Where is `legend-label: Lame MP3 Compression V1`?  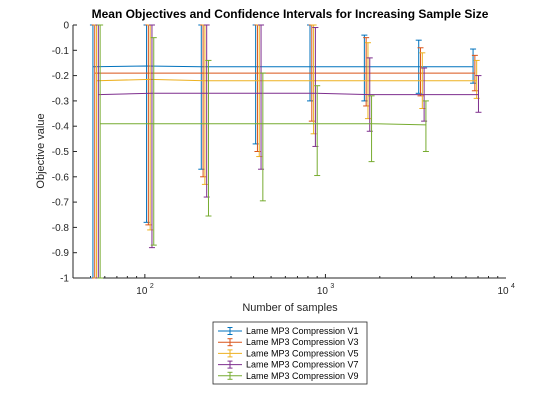
legend-label: Lame MP3 Compression V1 is located at coordinates (302, 331).